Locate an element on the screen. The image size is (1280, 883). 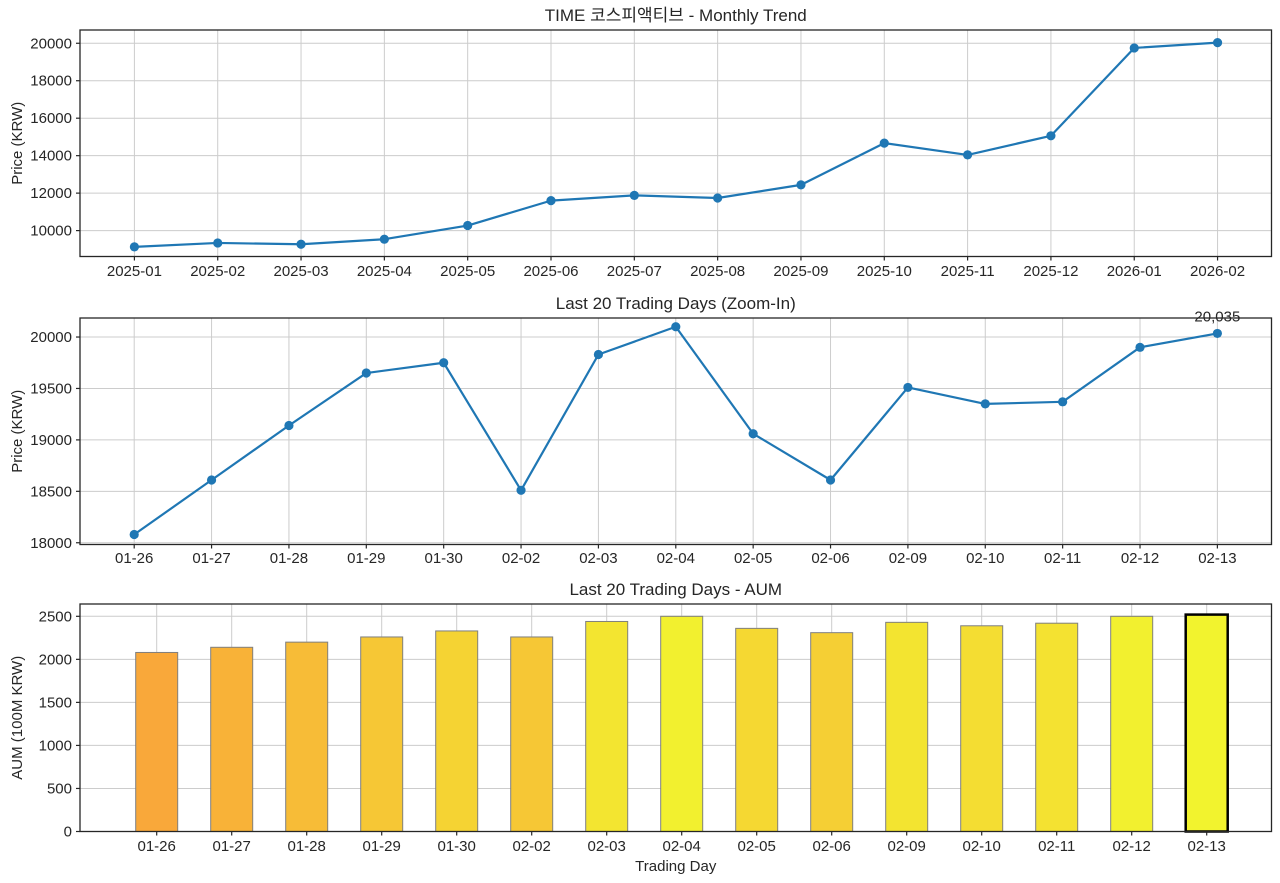
x-tick-label: 2025-01 is located at coordinates (134, 271).